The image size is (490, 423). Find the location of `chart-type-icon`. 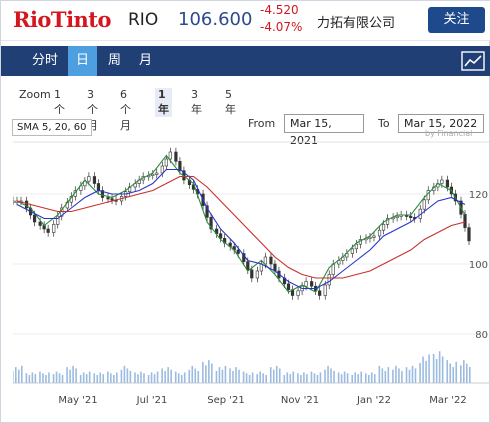

chart-type-icon is located at coordinates (473, 61).